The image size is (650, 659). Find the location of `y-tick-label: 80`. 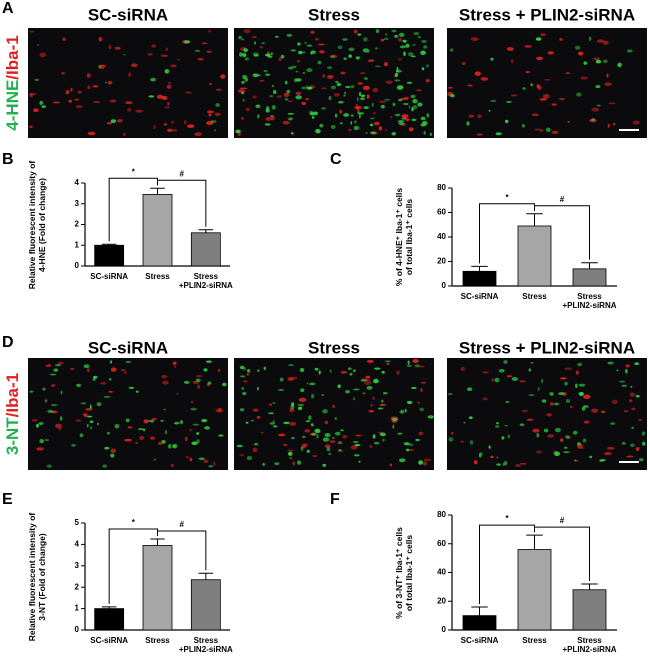

y-tick-label: 80 is located at coordinates (441, 514).